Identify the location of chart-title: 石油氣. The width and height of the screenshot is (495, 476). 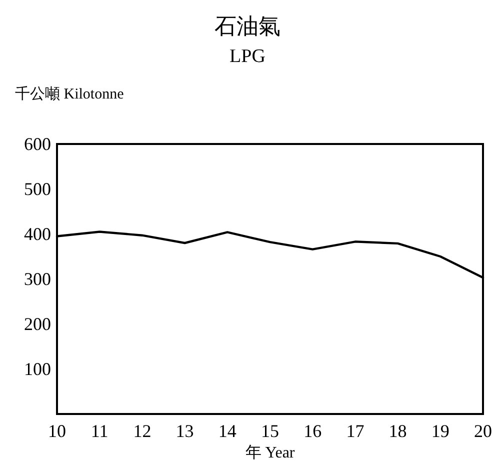
(247, 26).